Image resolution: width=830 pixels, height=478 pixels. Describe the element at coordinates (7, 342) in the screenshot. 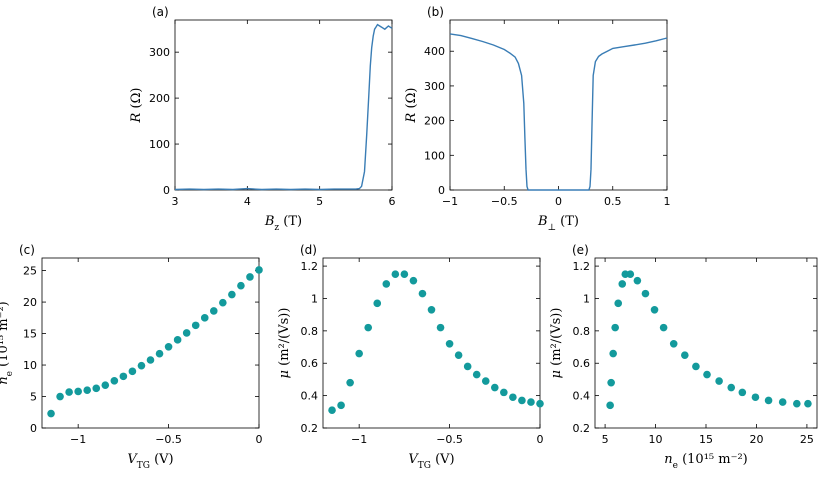

I see `y-axis-label: ne (10¹⁵ m⁻²)` at that location.